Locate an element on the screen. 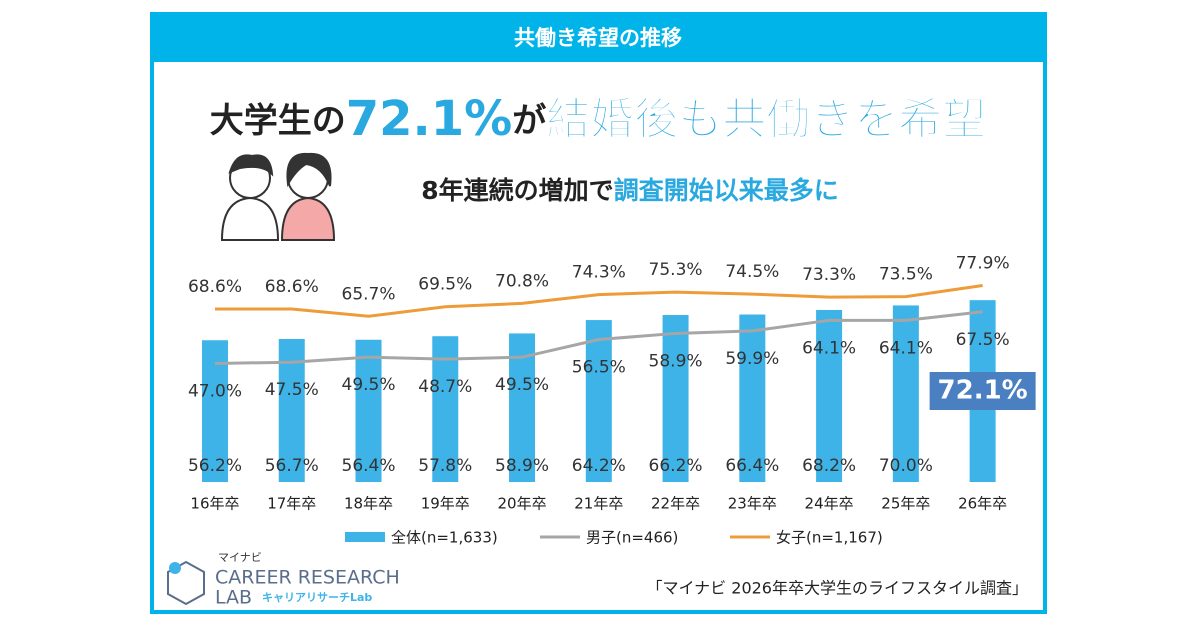  value-label: 56.5% is located at coordinates (599, 367).